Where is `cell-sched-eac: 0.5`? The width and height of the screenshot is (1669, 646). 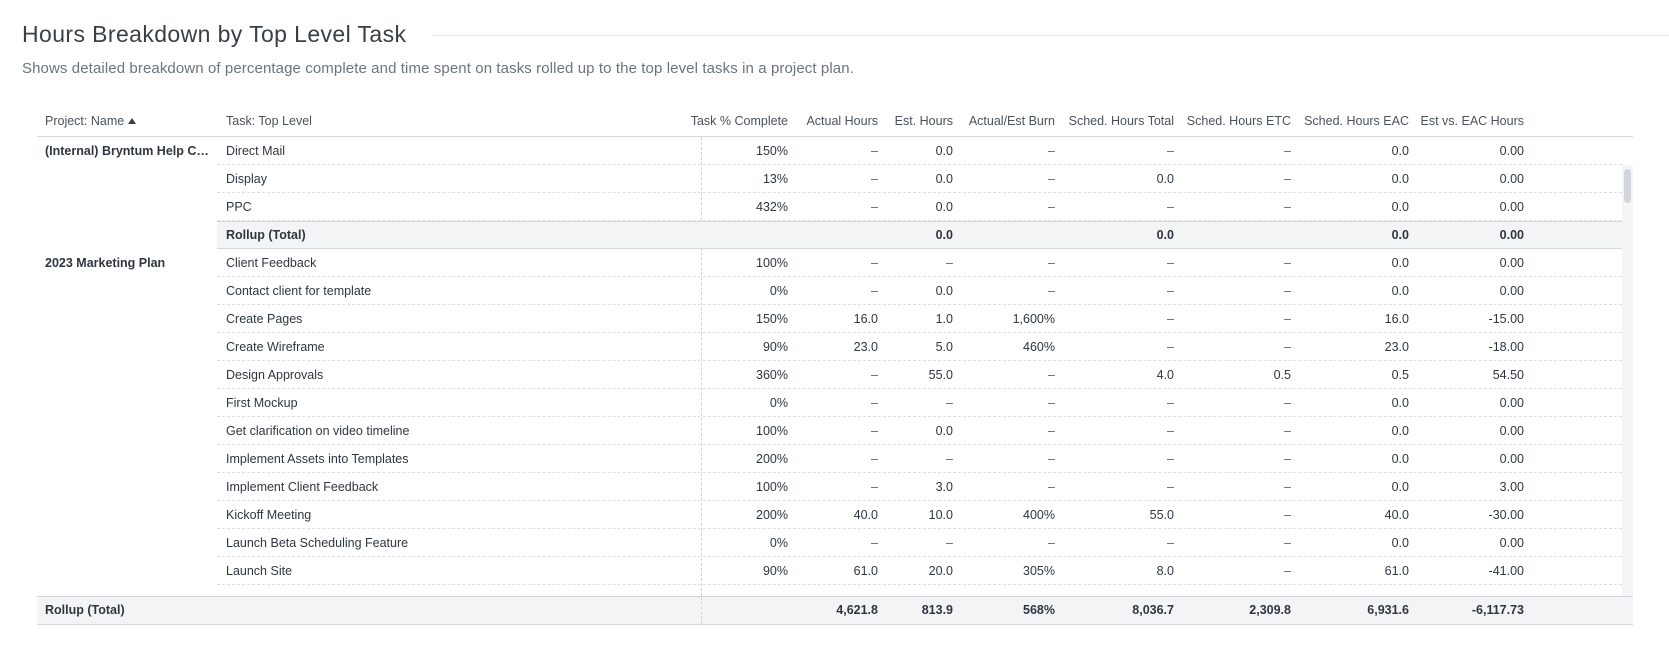
cell-sched-eac: 0.5 is located at coordinates (1400, 375).